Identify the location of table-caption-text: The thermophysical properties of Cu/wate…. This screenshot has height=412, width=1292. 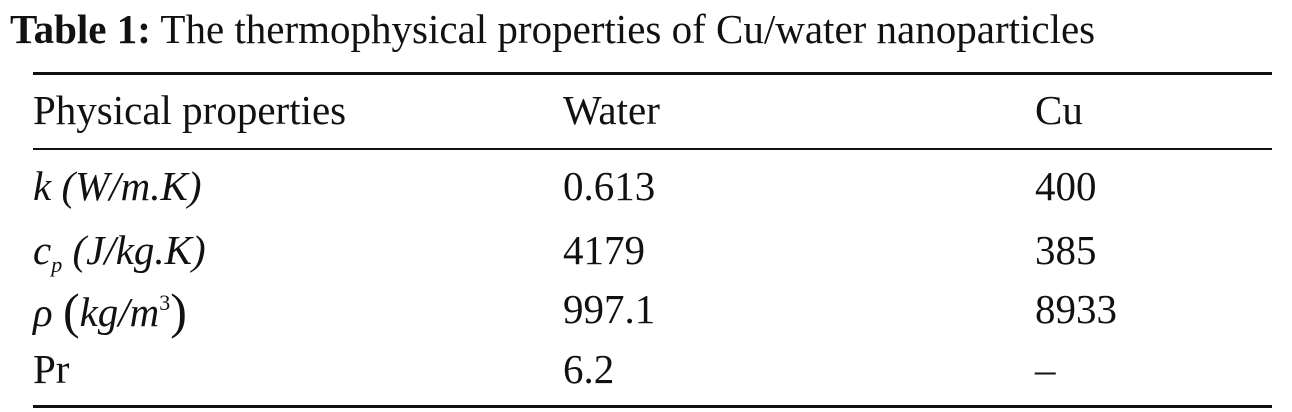
(628, 29).